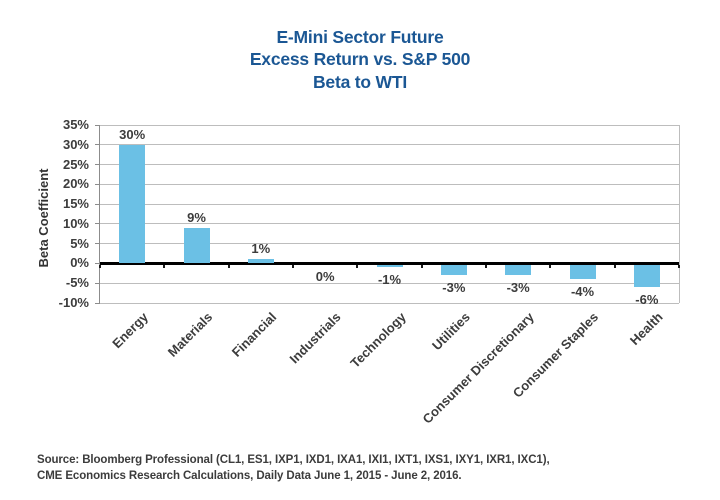 This screenshot has height=500, width=720. What do you see at coordinates (679, 214) in the screenshot?
I see `plot-right-border` at bounding box center [679, 214].